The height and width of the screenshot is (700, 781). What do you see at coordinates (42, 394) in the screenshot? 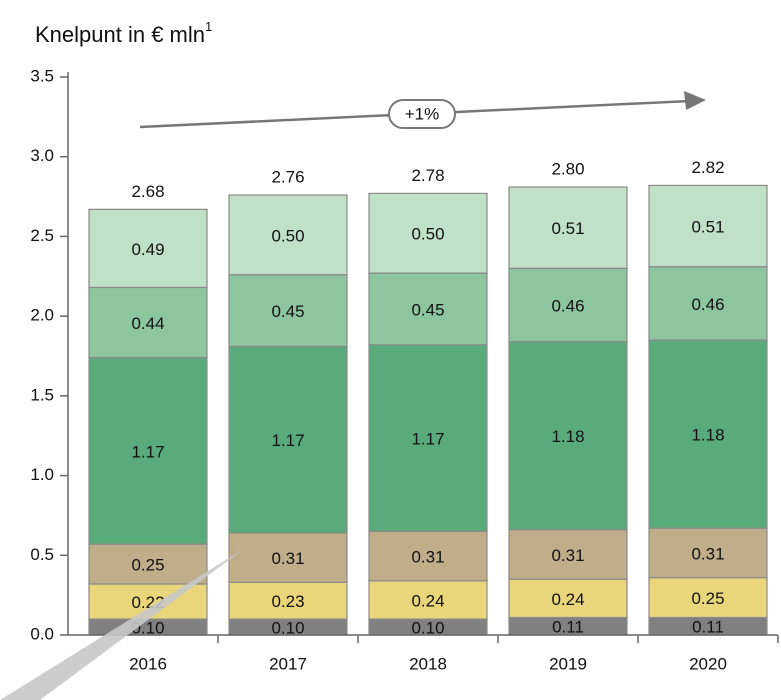
I see `y-tick-label: 1.5` at bounding box center [42, 394].